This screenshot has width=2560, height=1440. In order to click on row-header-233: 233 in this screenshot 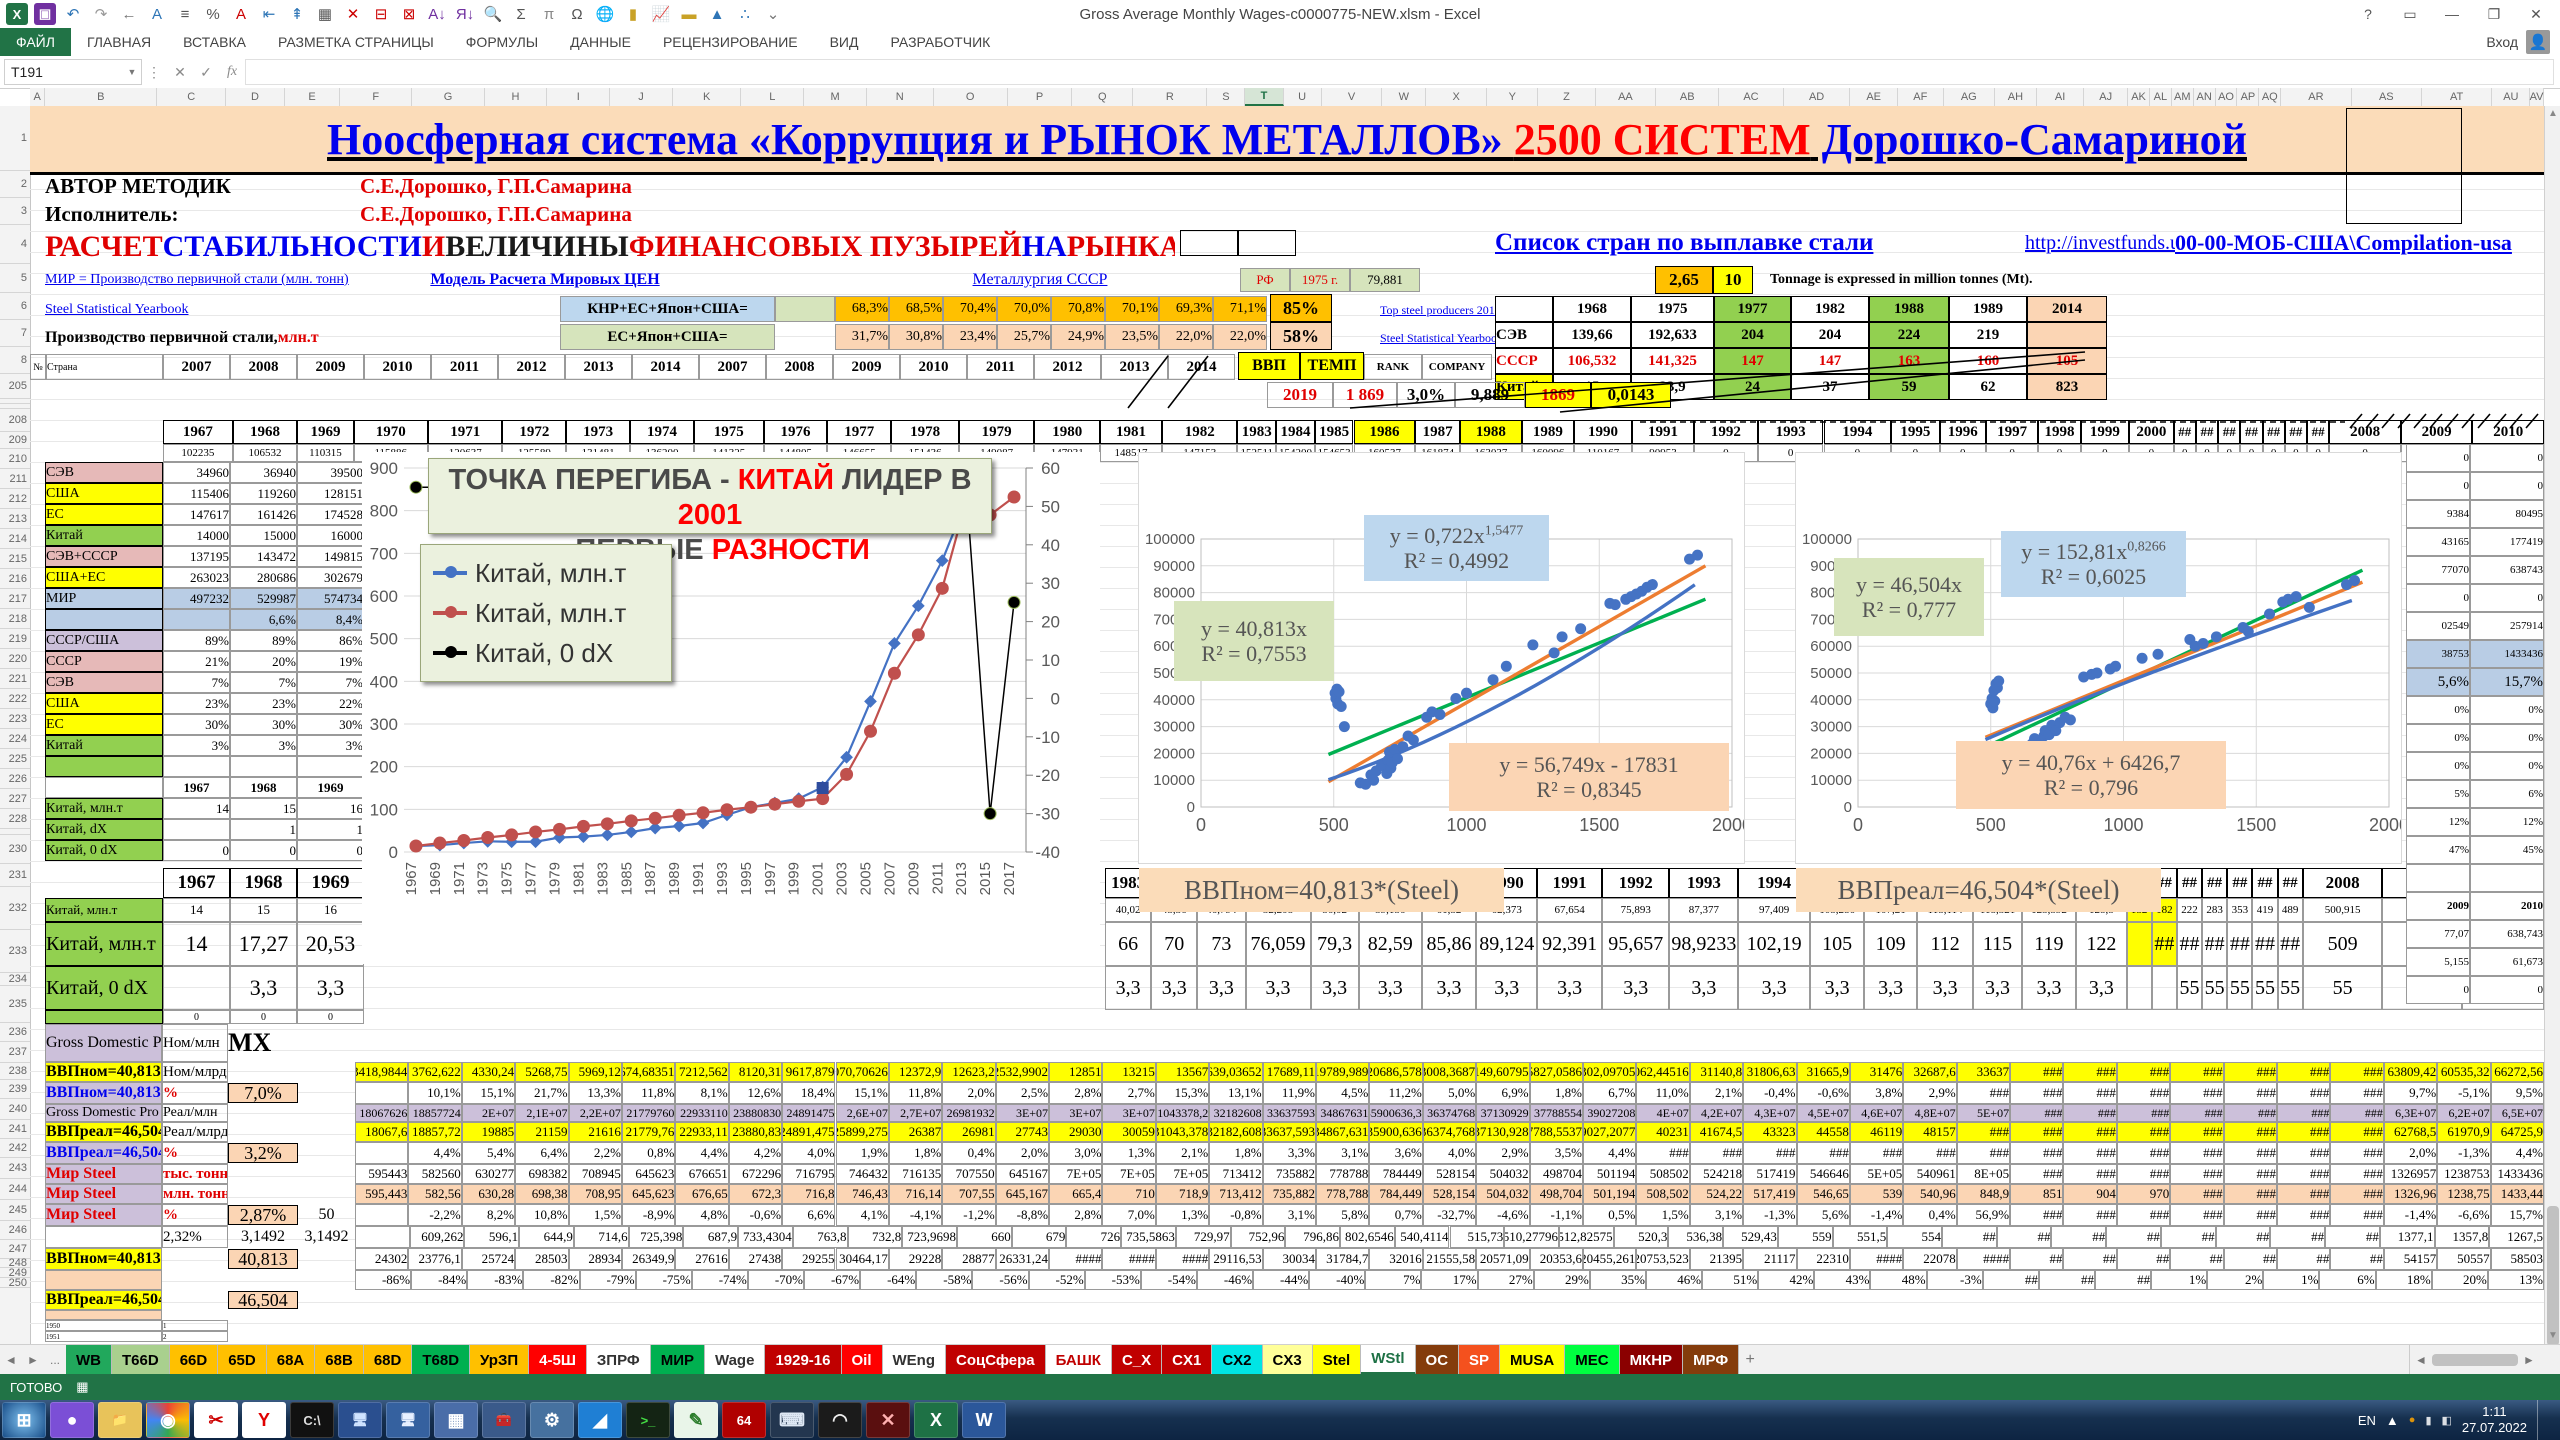, I will do `click(15, 951)`.